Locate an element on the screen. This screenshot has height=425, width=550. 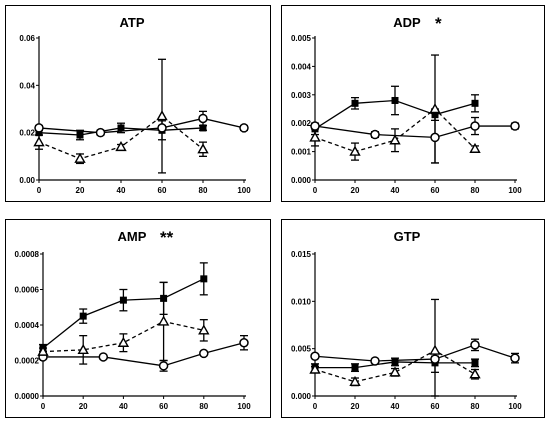
significance-annotation: ** is located at coordinates (167, 237).